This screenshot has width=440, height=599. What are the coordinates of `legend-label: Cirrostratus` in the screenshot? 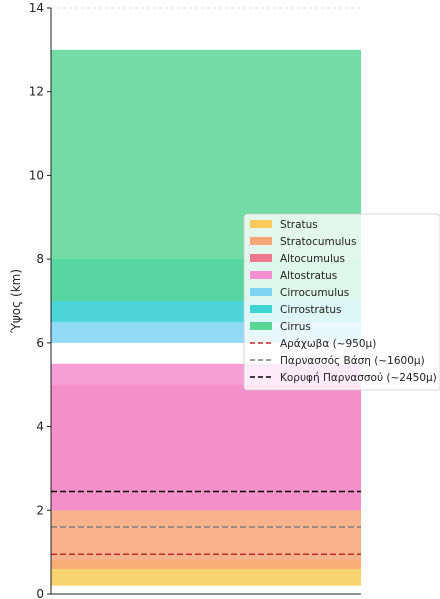 It's located at (310, 310).